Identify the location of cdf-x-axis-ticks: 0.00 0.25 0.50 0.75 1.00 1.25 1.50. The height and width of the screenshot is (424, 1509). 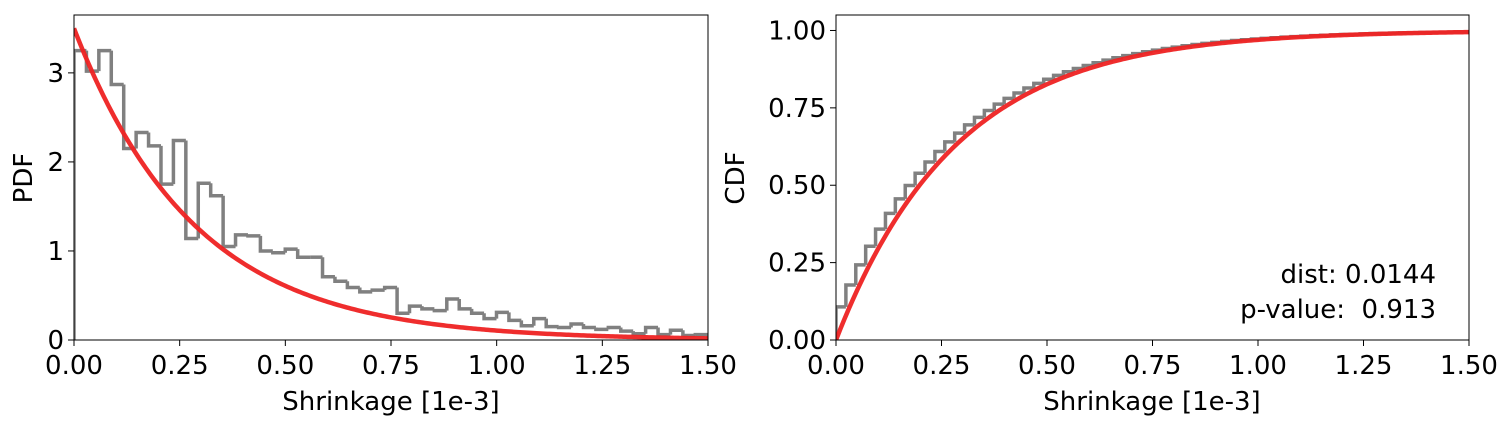
(1152, 360).